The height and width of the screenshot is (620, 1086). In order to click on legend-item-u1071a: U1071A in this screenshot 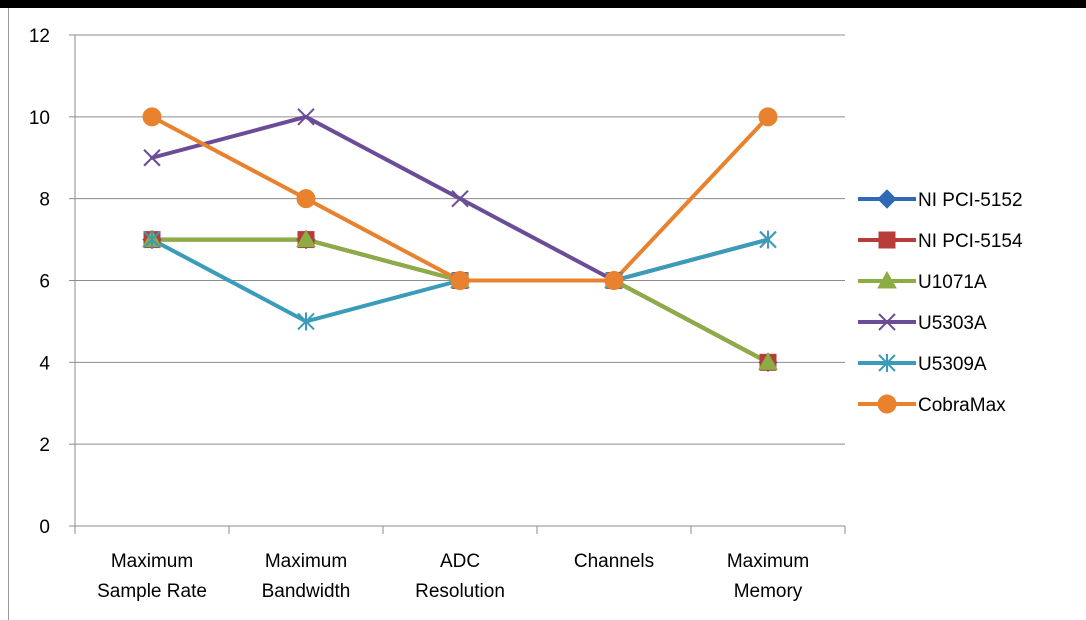, I will do `click(922, 281)`.